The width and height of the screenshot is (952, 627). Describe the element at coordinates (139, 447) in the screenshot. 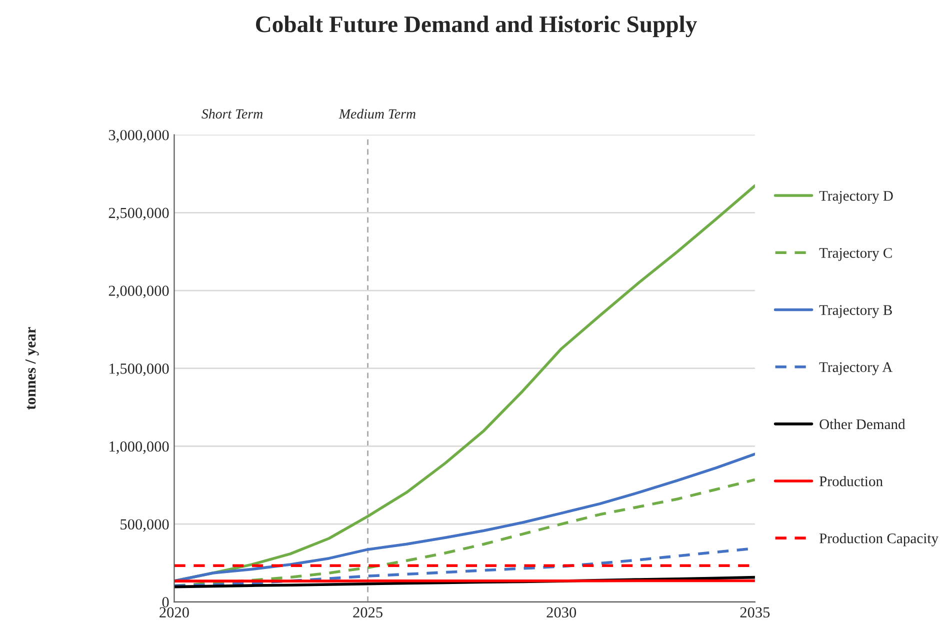

I see `y-tick-label: 1,000,000` at that location.